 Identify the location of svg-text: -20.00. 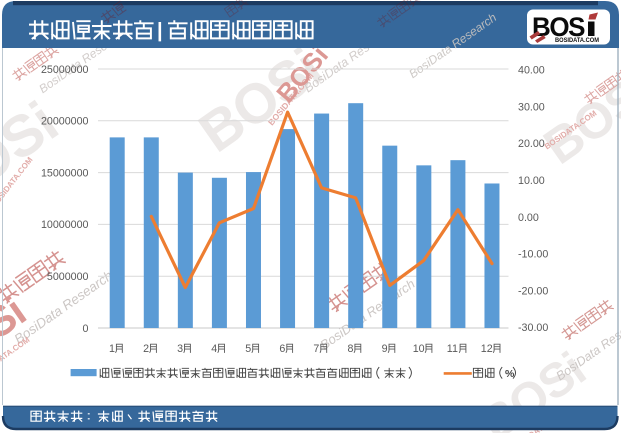
(533, 291).